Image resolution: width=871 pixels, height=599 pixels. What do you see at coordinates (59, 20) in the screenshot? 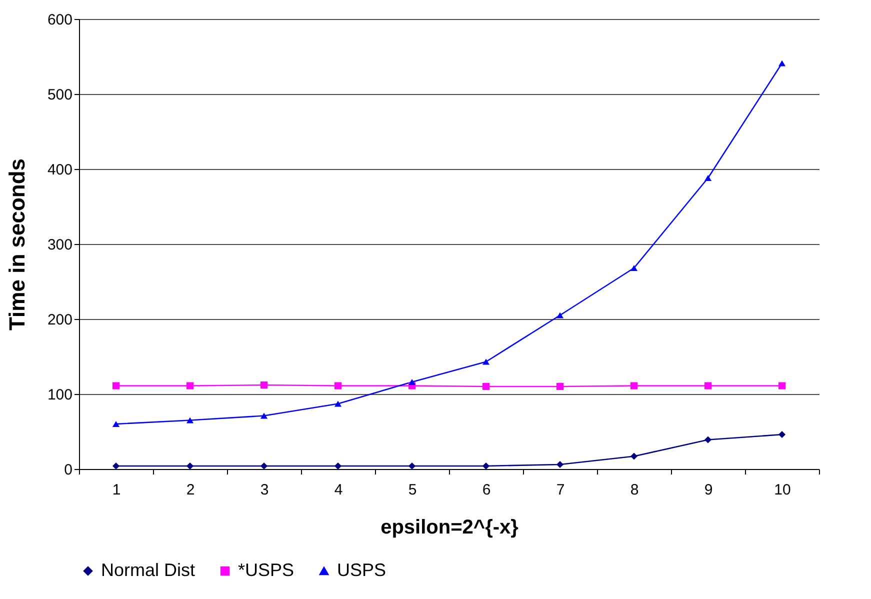
I see `y-tick-label: 600` at bounding box center [59, 20].